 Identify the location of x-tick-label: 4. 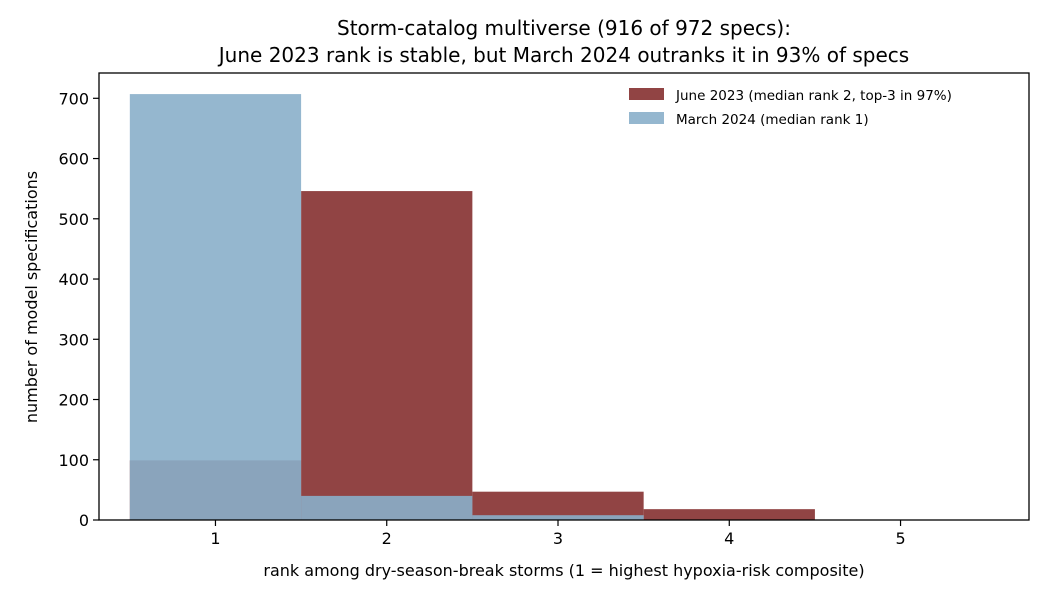
(729, 538).